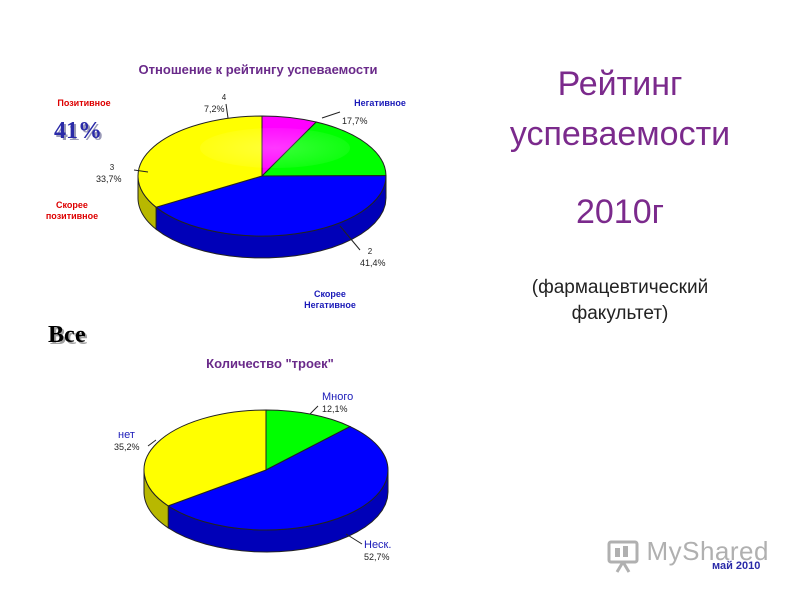 The width and height of the screenshot is (800, 600). Describe the element at coordinates (127, 447) in the screenshot. I see `chart2-percent-label-none: 35,2%` at that location.